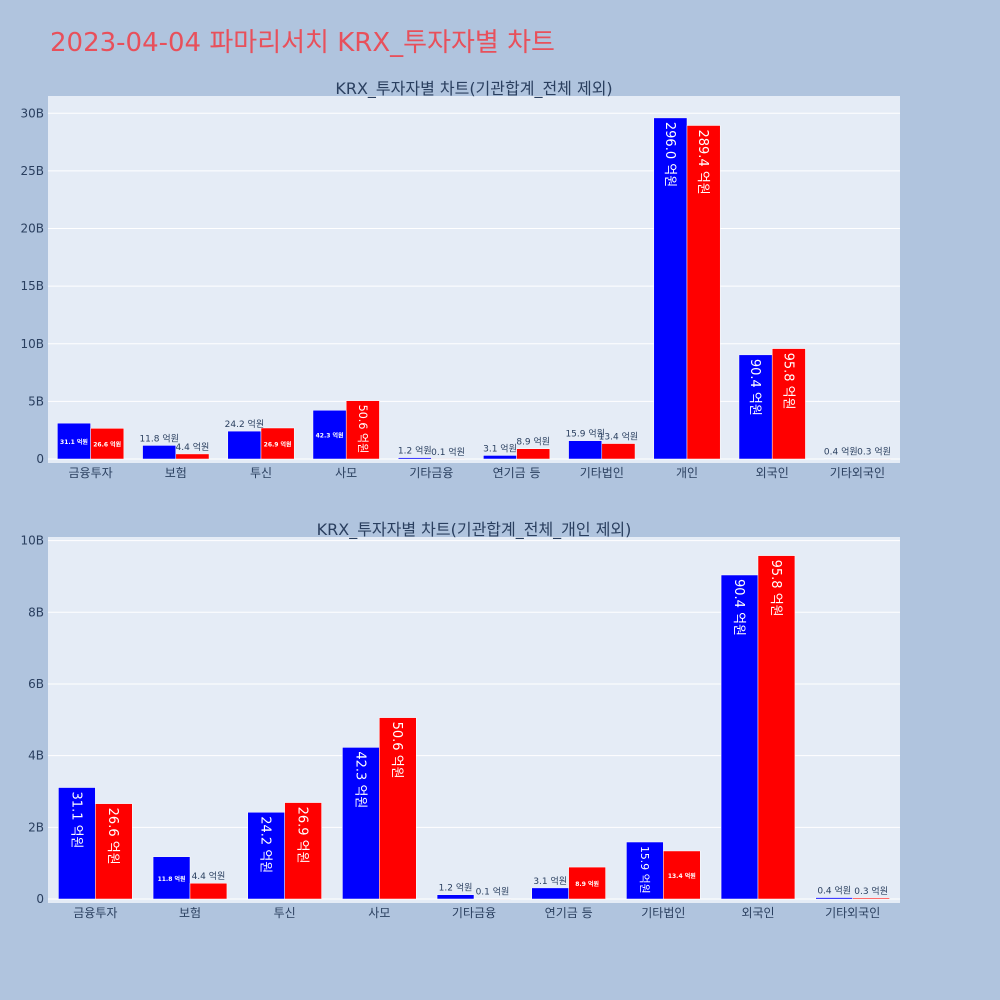 The height and width of the screenshot is (1000, 1000). I want to click on y-tick-label: 5B, so click(36, 401).